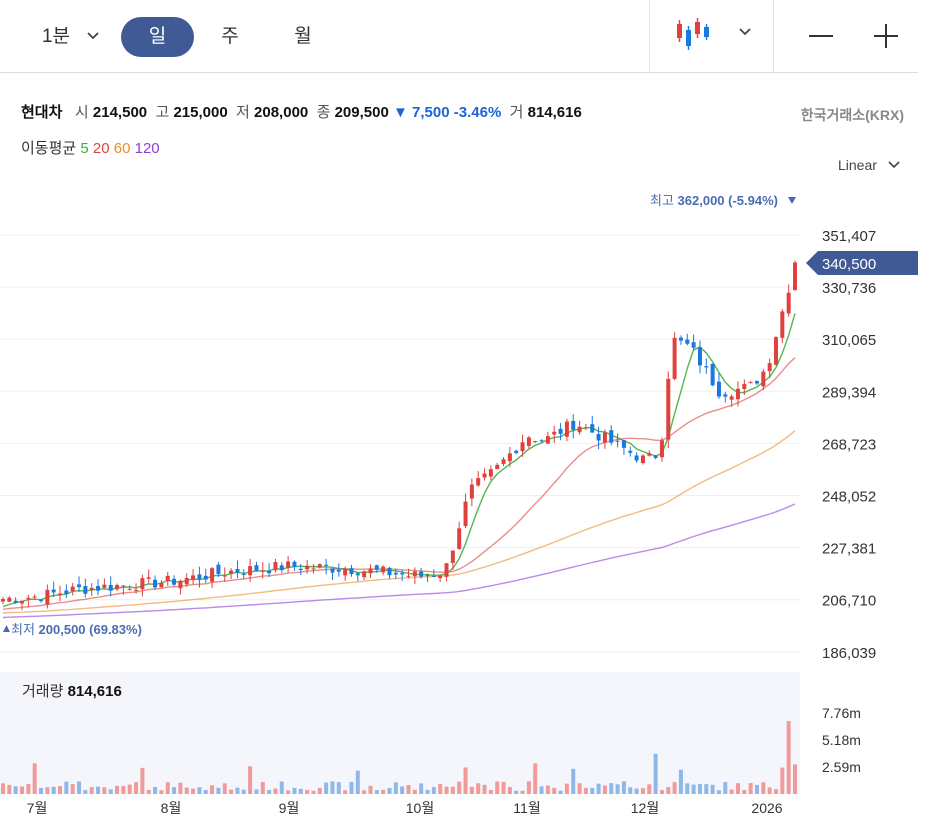 This screenshot has width=925, height=837. What do you see at coordinates (869, 165) in the screenshot?
I see `scale-mode-select: Linear` at bounding box center [869, 165].